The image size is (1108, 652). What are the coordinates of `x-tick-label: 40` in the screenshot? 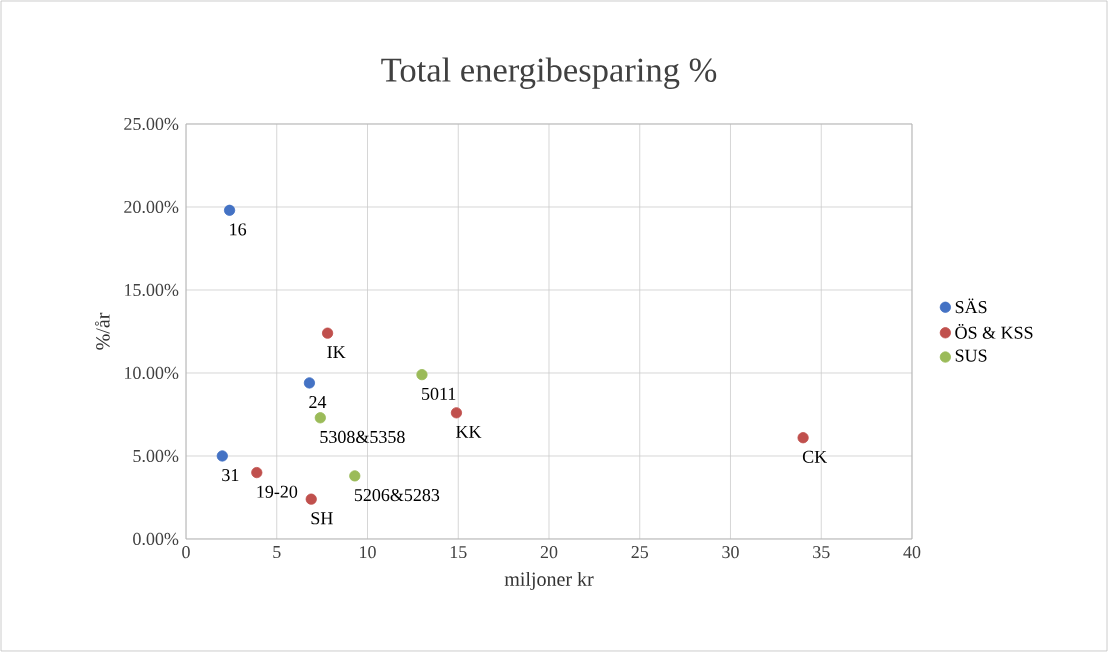 It's located at (912, 552).